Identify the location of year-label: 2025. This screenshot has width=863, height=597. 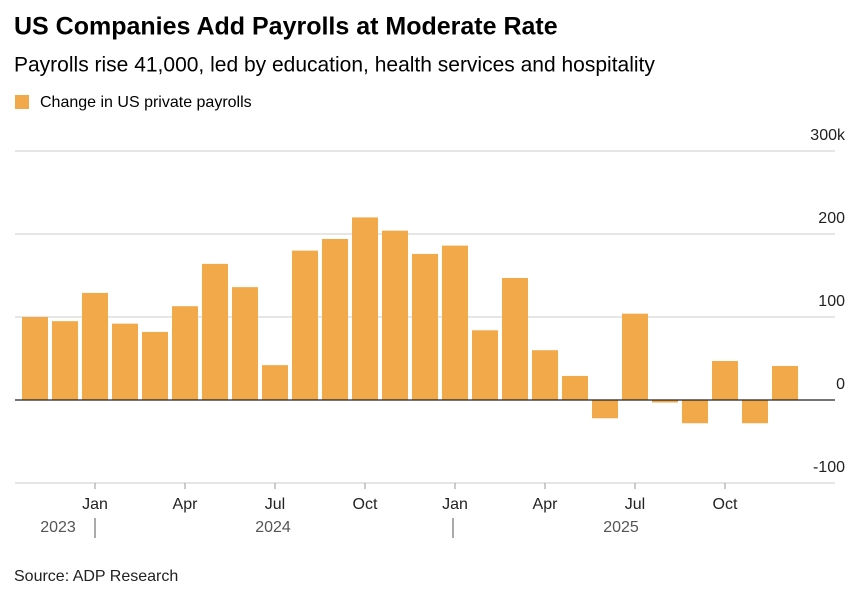
(621, 527).